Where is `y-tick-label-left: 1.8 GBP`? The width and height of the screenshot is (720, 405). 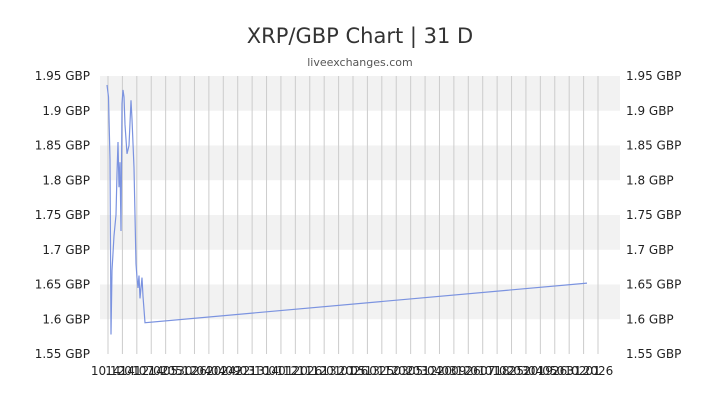
y-tick-label-left: 1.8 GBP is located at coordinates (66, 180).